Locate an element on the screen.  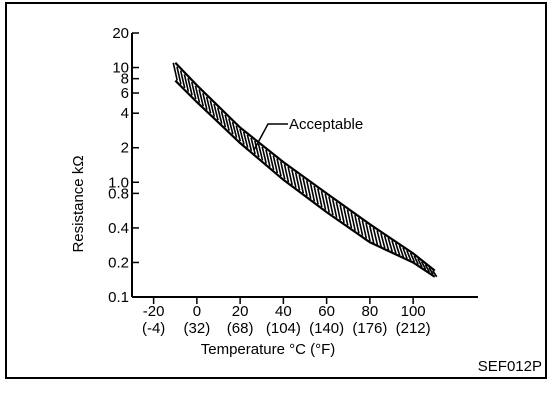
y-tick-label: 1.0 is located at coordinates (118, 182).